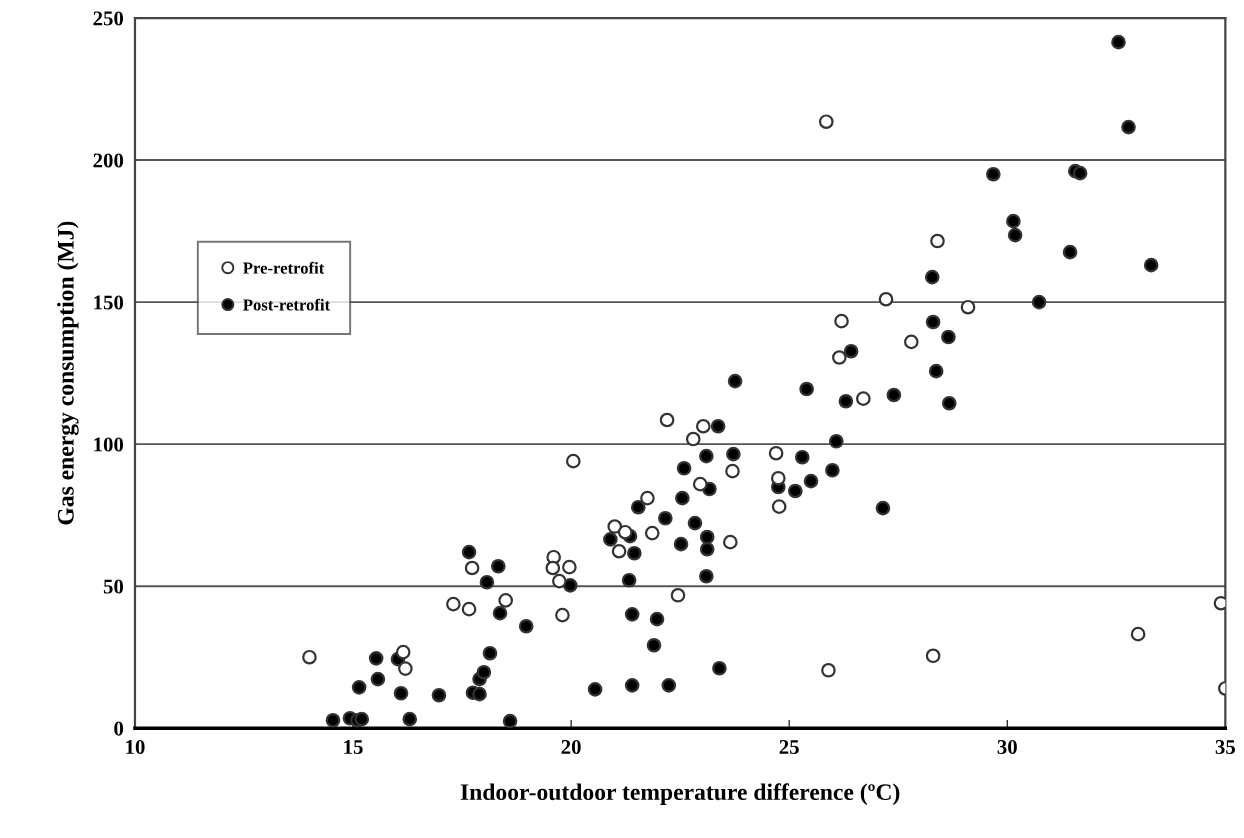  What do you see at coordinates (571, 746) in the screenshot?
I see `x-tick-label: 20` at bounding box center [571, 746].